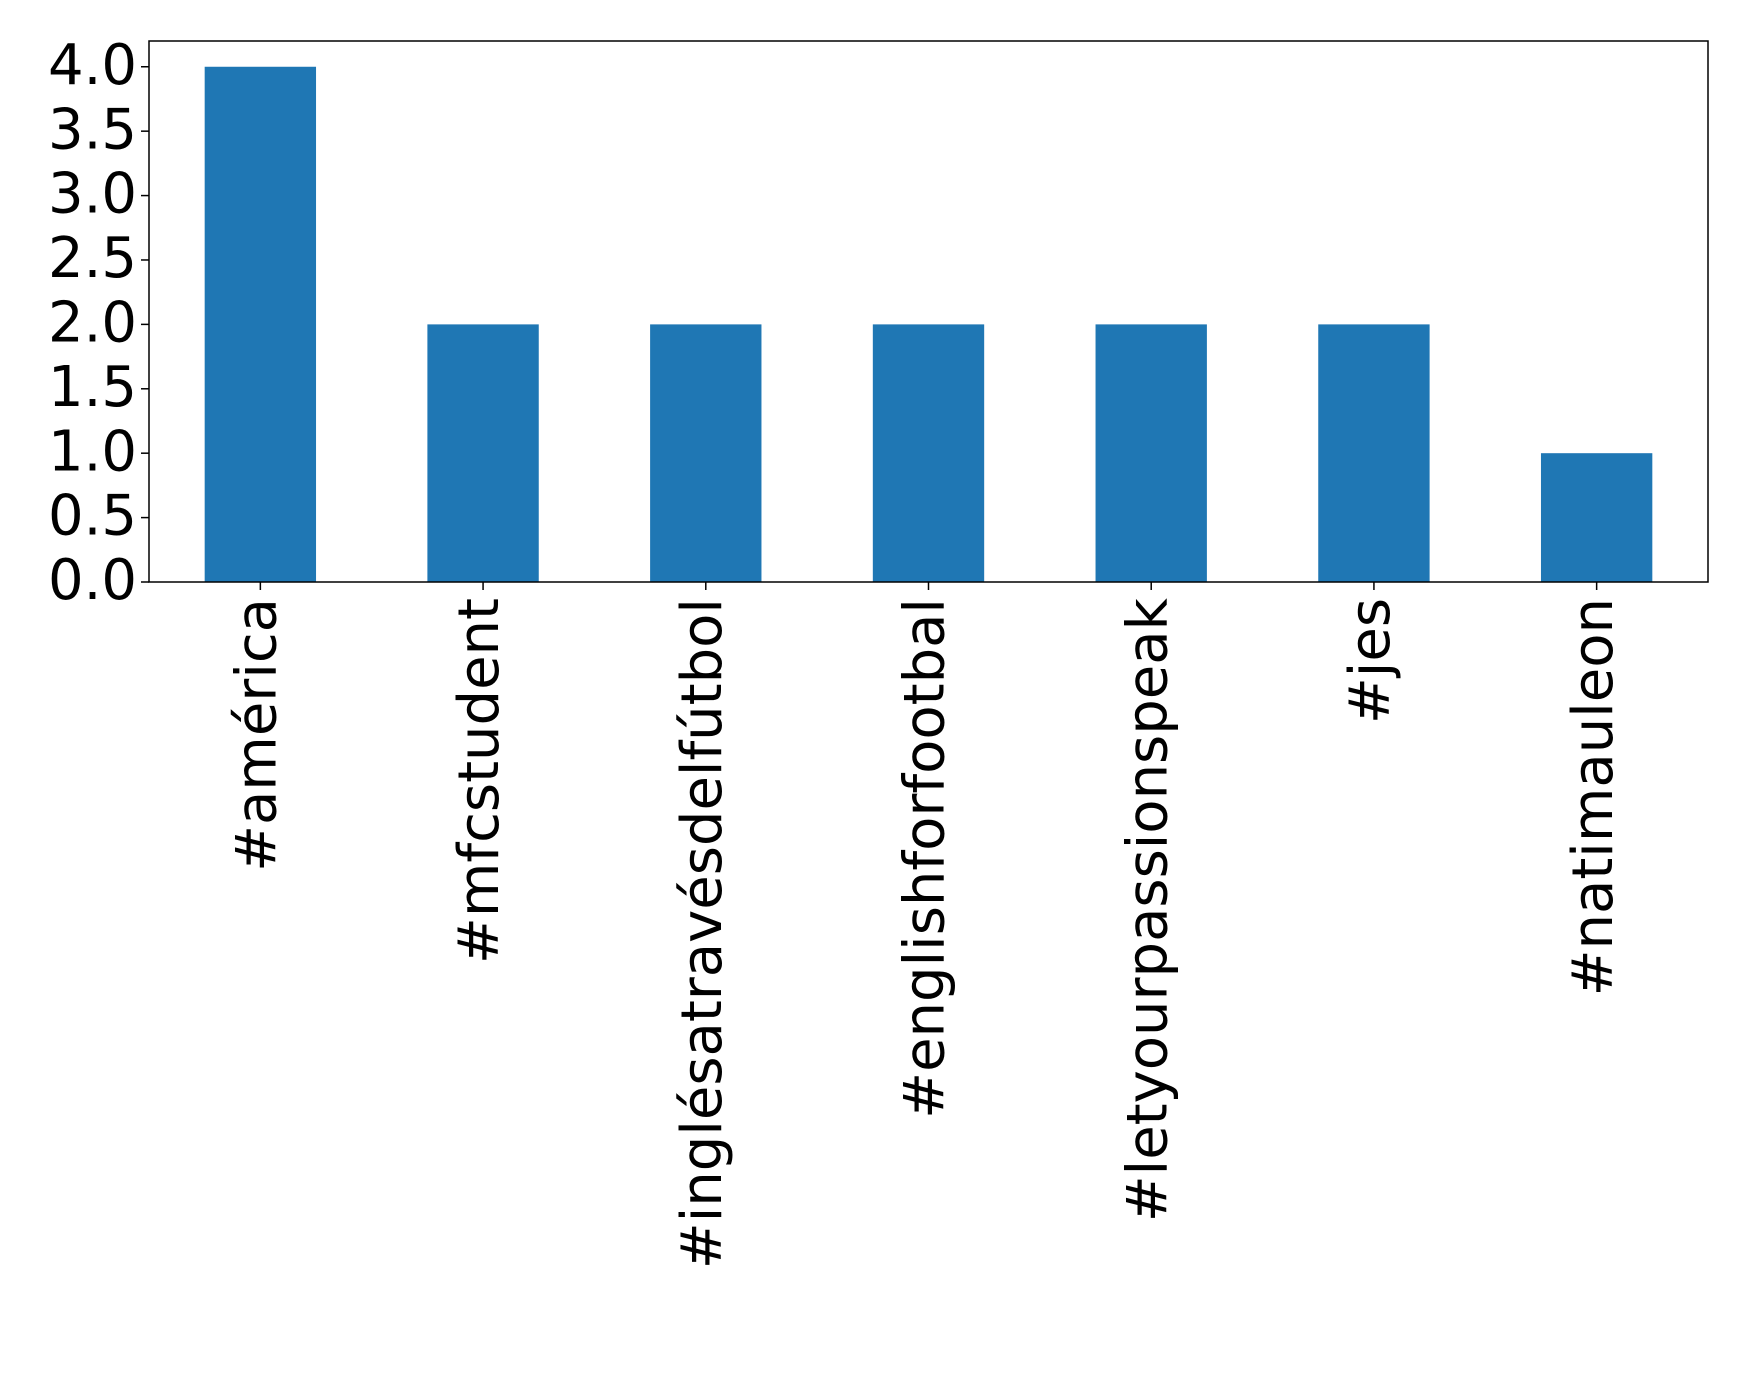  Describe the element at coordinates (92, 387) in the screenshot. I see `y-tick-label: 1.5` at that location.